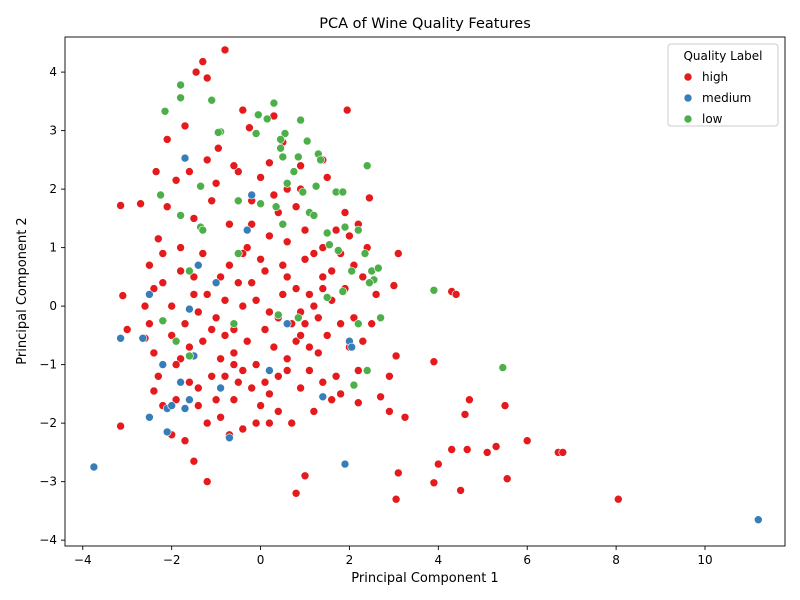 Image resolution: width=800 pixels, height=600 pixels. I want to click on x-tick-label: −2, so click(172, 560).